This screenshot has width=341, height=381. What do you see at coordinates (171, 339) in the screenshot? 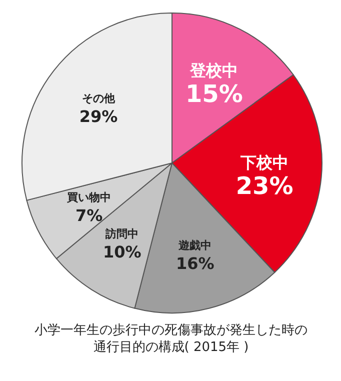
I see `text: 小学一年生の歩行中の死傷事故が発生した時の通行目的の構成( 2015年 )` at bounding box center [171, 339].